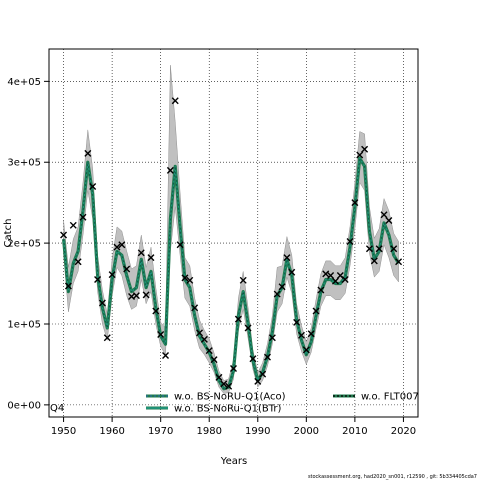 This screenshot has height=480, width=480. Describe the element at coordinates (208, 431) in the screenshot. I see `x-tick-label: 1980` at that location.